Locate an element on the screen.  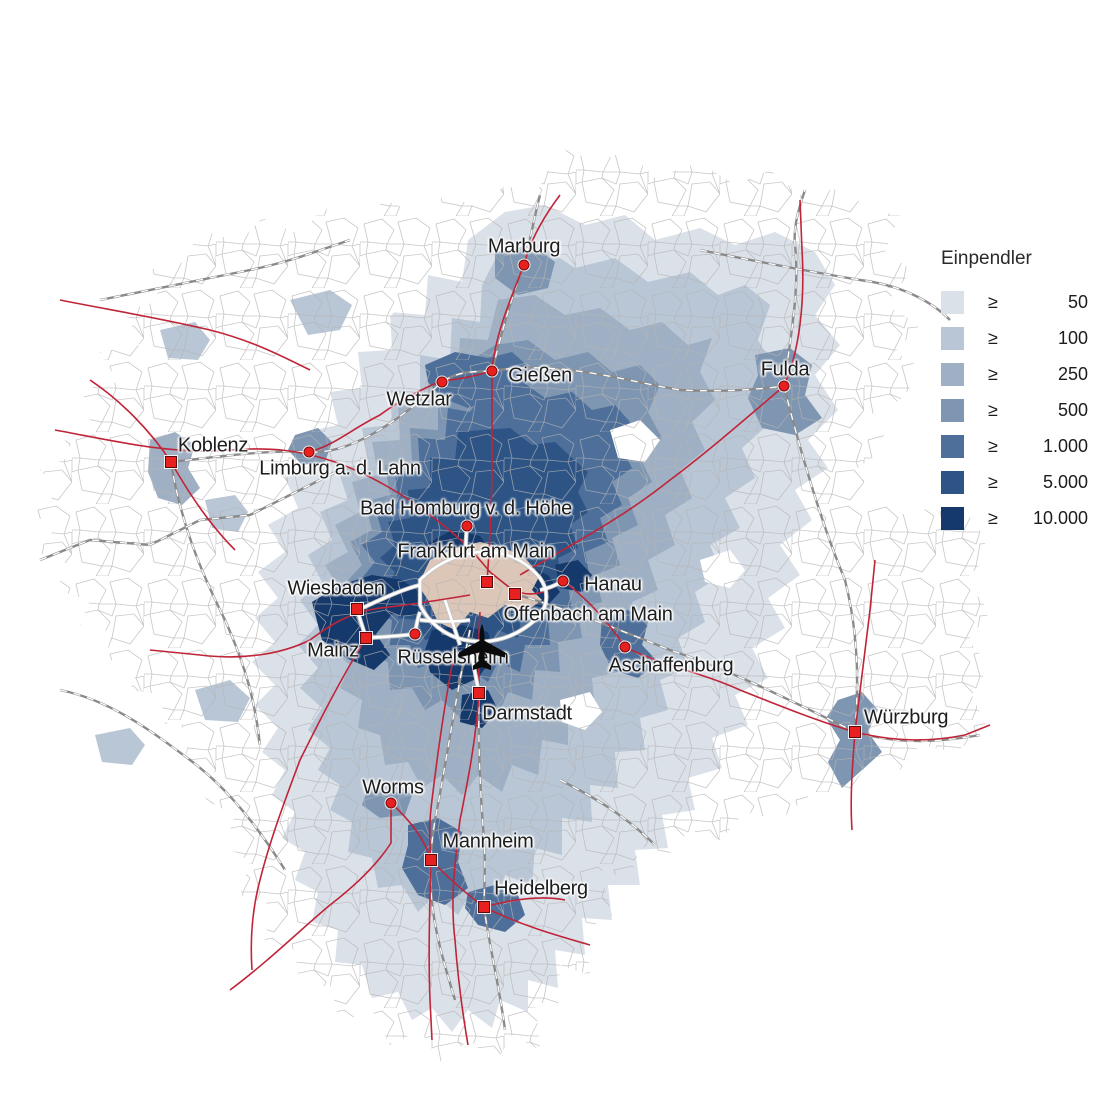
legend-value: 5.000 is located at coordinates (1065, 481).